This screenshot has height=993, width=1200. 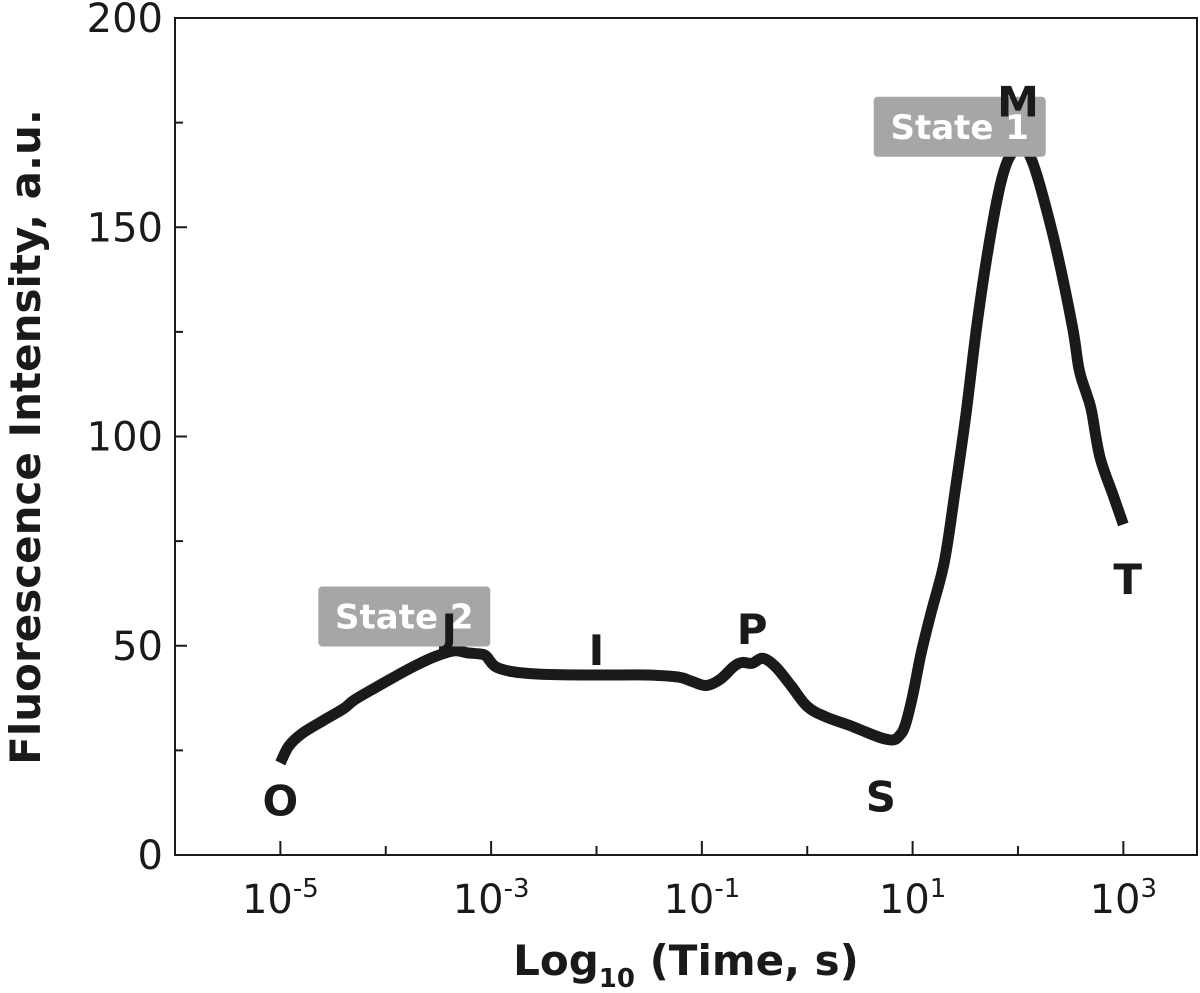 I want to click on x-tick-label: 10⁻⁵, so click(x=280, y=898).